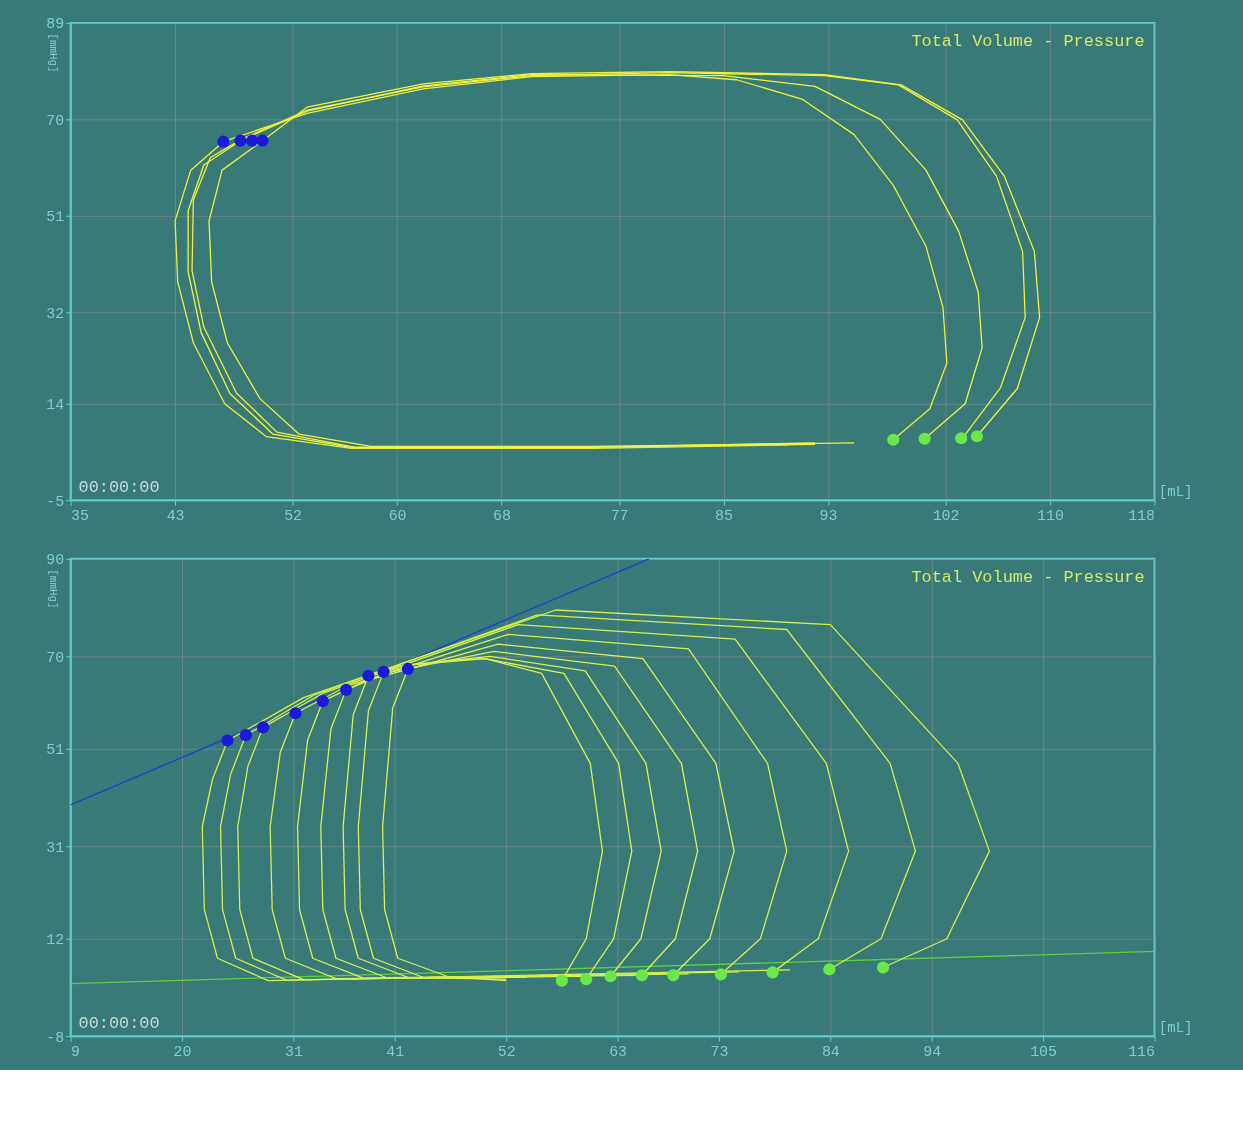  What do you see at coordinates (719, 1051) in the screenshot?
I see `x-tick-label: 73` at bounding box center [719, 1051].